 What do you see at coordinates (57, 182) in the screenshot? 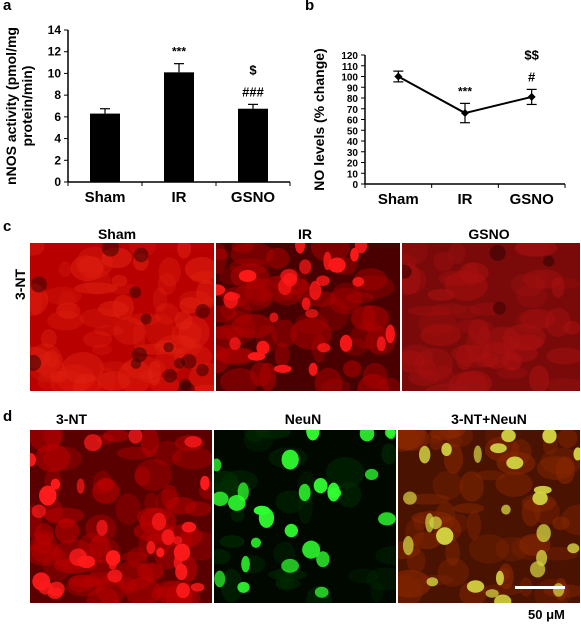
I see `y-tick-label: 0` at bounding box center [57, 182].